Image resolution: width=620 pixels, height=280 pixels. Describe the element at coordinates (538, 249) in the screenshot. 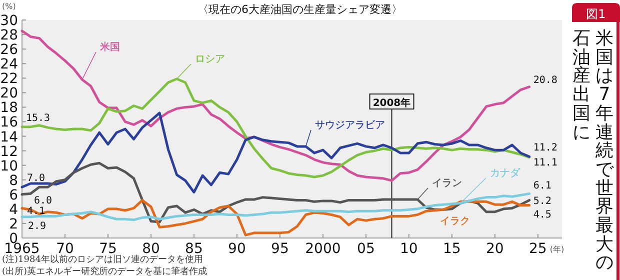

I see `x-tick-label: 25` at that location.